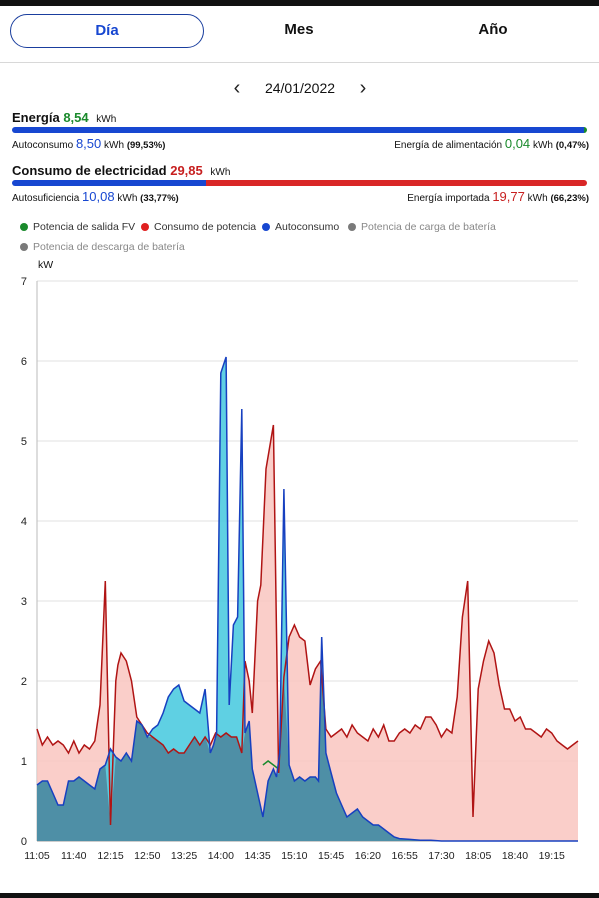 This screenshot has height=898, width=599. What do you see at coordinates (106, 119) in the screenshot?
I see `energy-unit: kWh` at bounding box center [106, 119].